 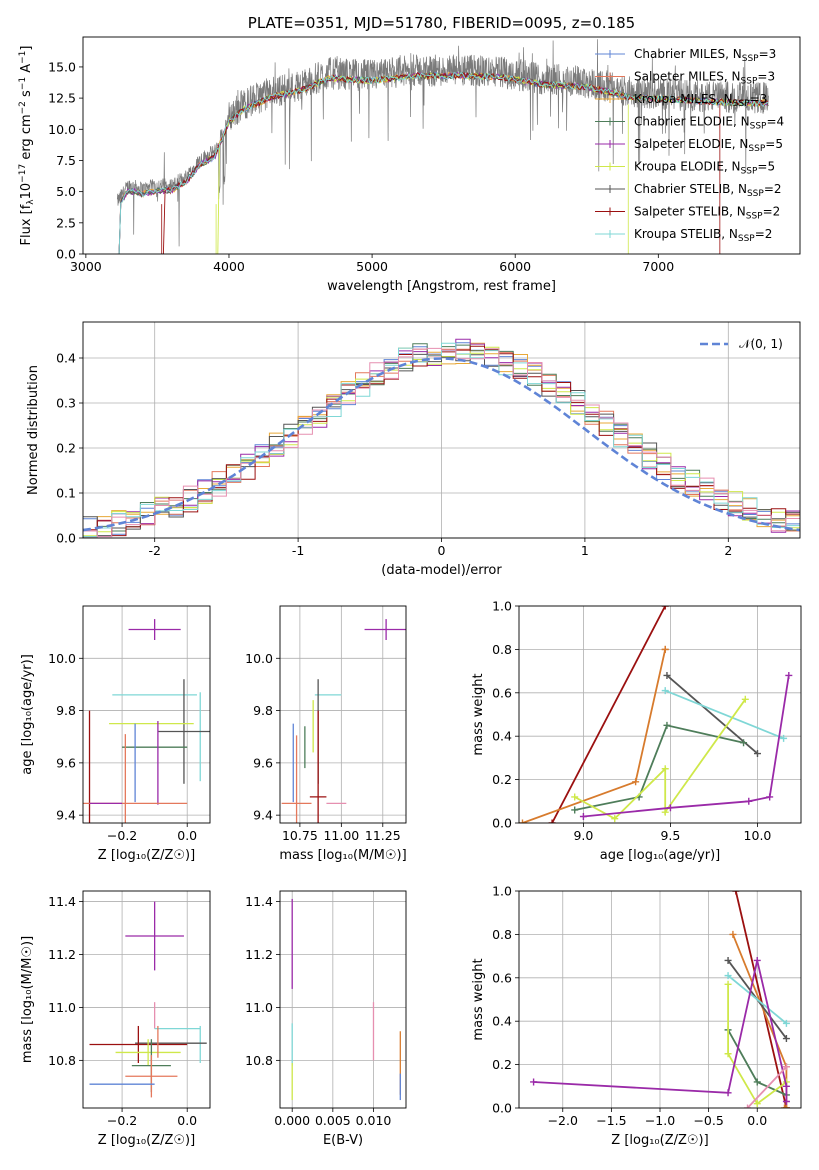 What do you see at coordinates (23, 107) in the screenshot?
I see `y-axis-label-part: −2` at bounding box center [23, 107].